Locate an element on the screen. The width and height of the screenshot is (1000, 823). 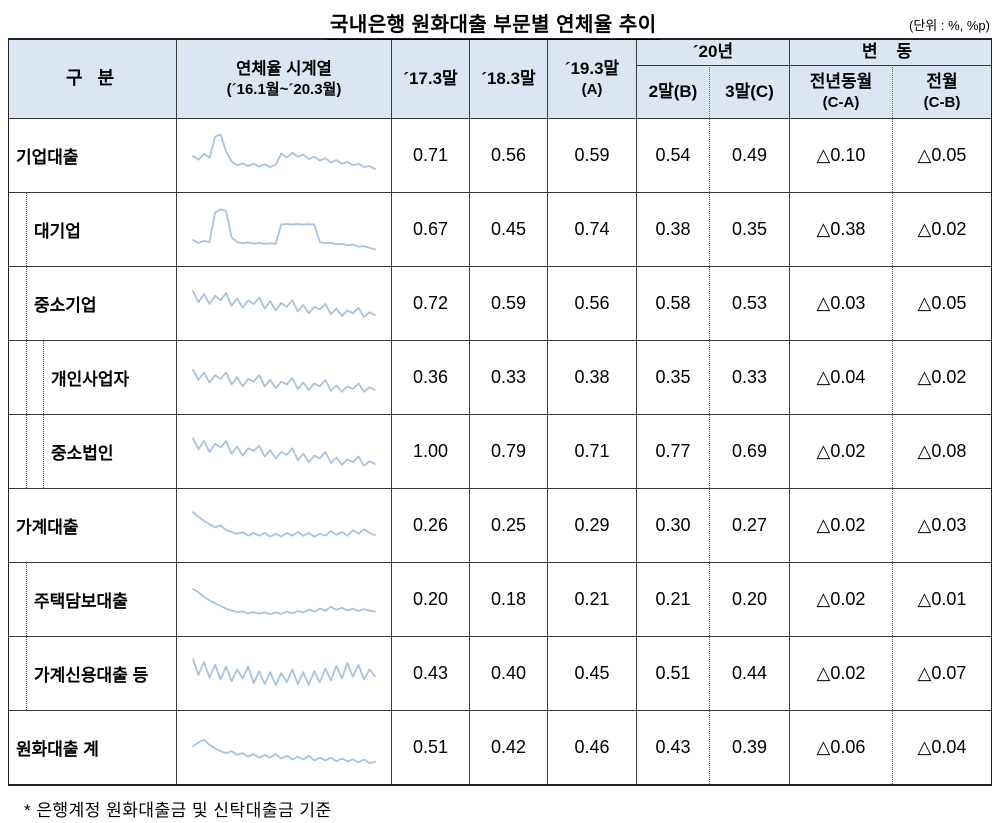
value-mar18: 0.79 is located at coordinates (508, 451).